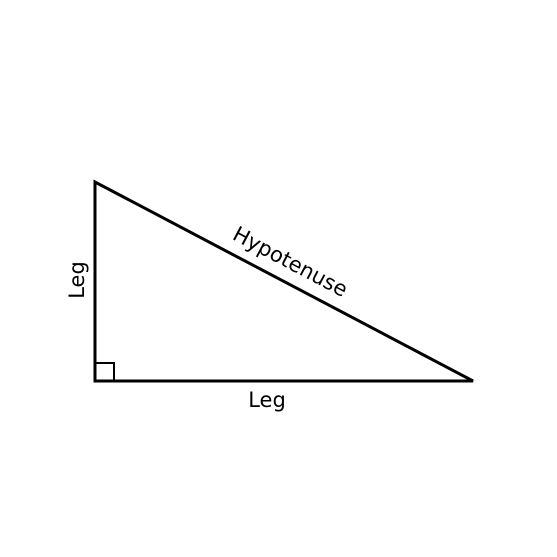 The width and height of the screenshot is (557, 557). Describe the element at coordinates (77, 280) in the screenshot. I see `vertical-leg-label: Leg` at that location.